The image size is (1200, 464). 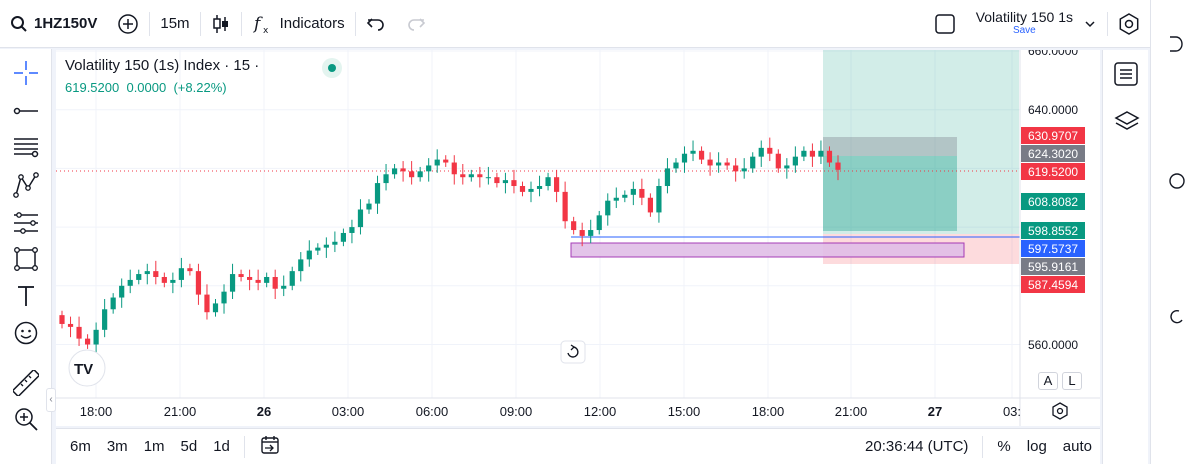 I want to click on circle-icon, so click(x=1177, y=181).